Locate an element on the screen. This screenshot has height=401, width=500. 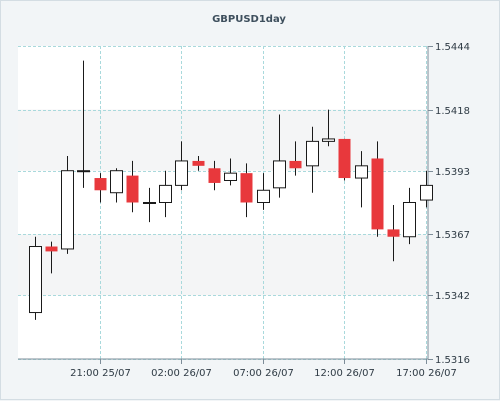
x-tick-label: 07:00 26/07 is located at coordinates (263, 373).